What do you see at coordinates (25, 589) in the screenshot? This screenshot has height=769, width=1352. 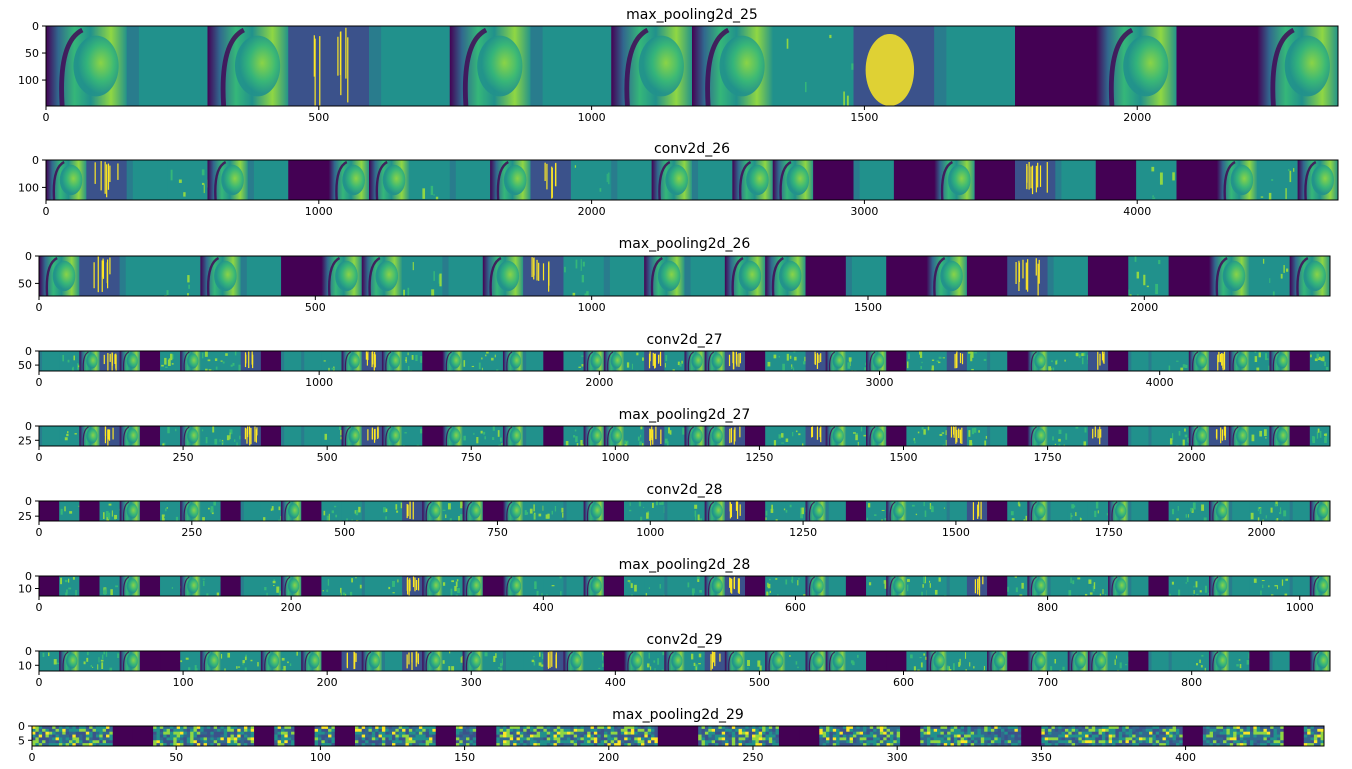 I see `y-tick-label: 10` at bounding box center [25, 589].